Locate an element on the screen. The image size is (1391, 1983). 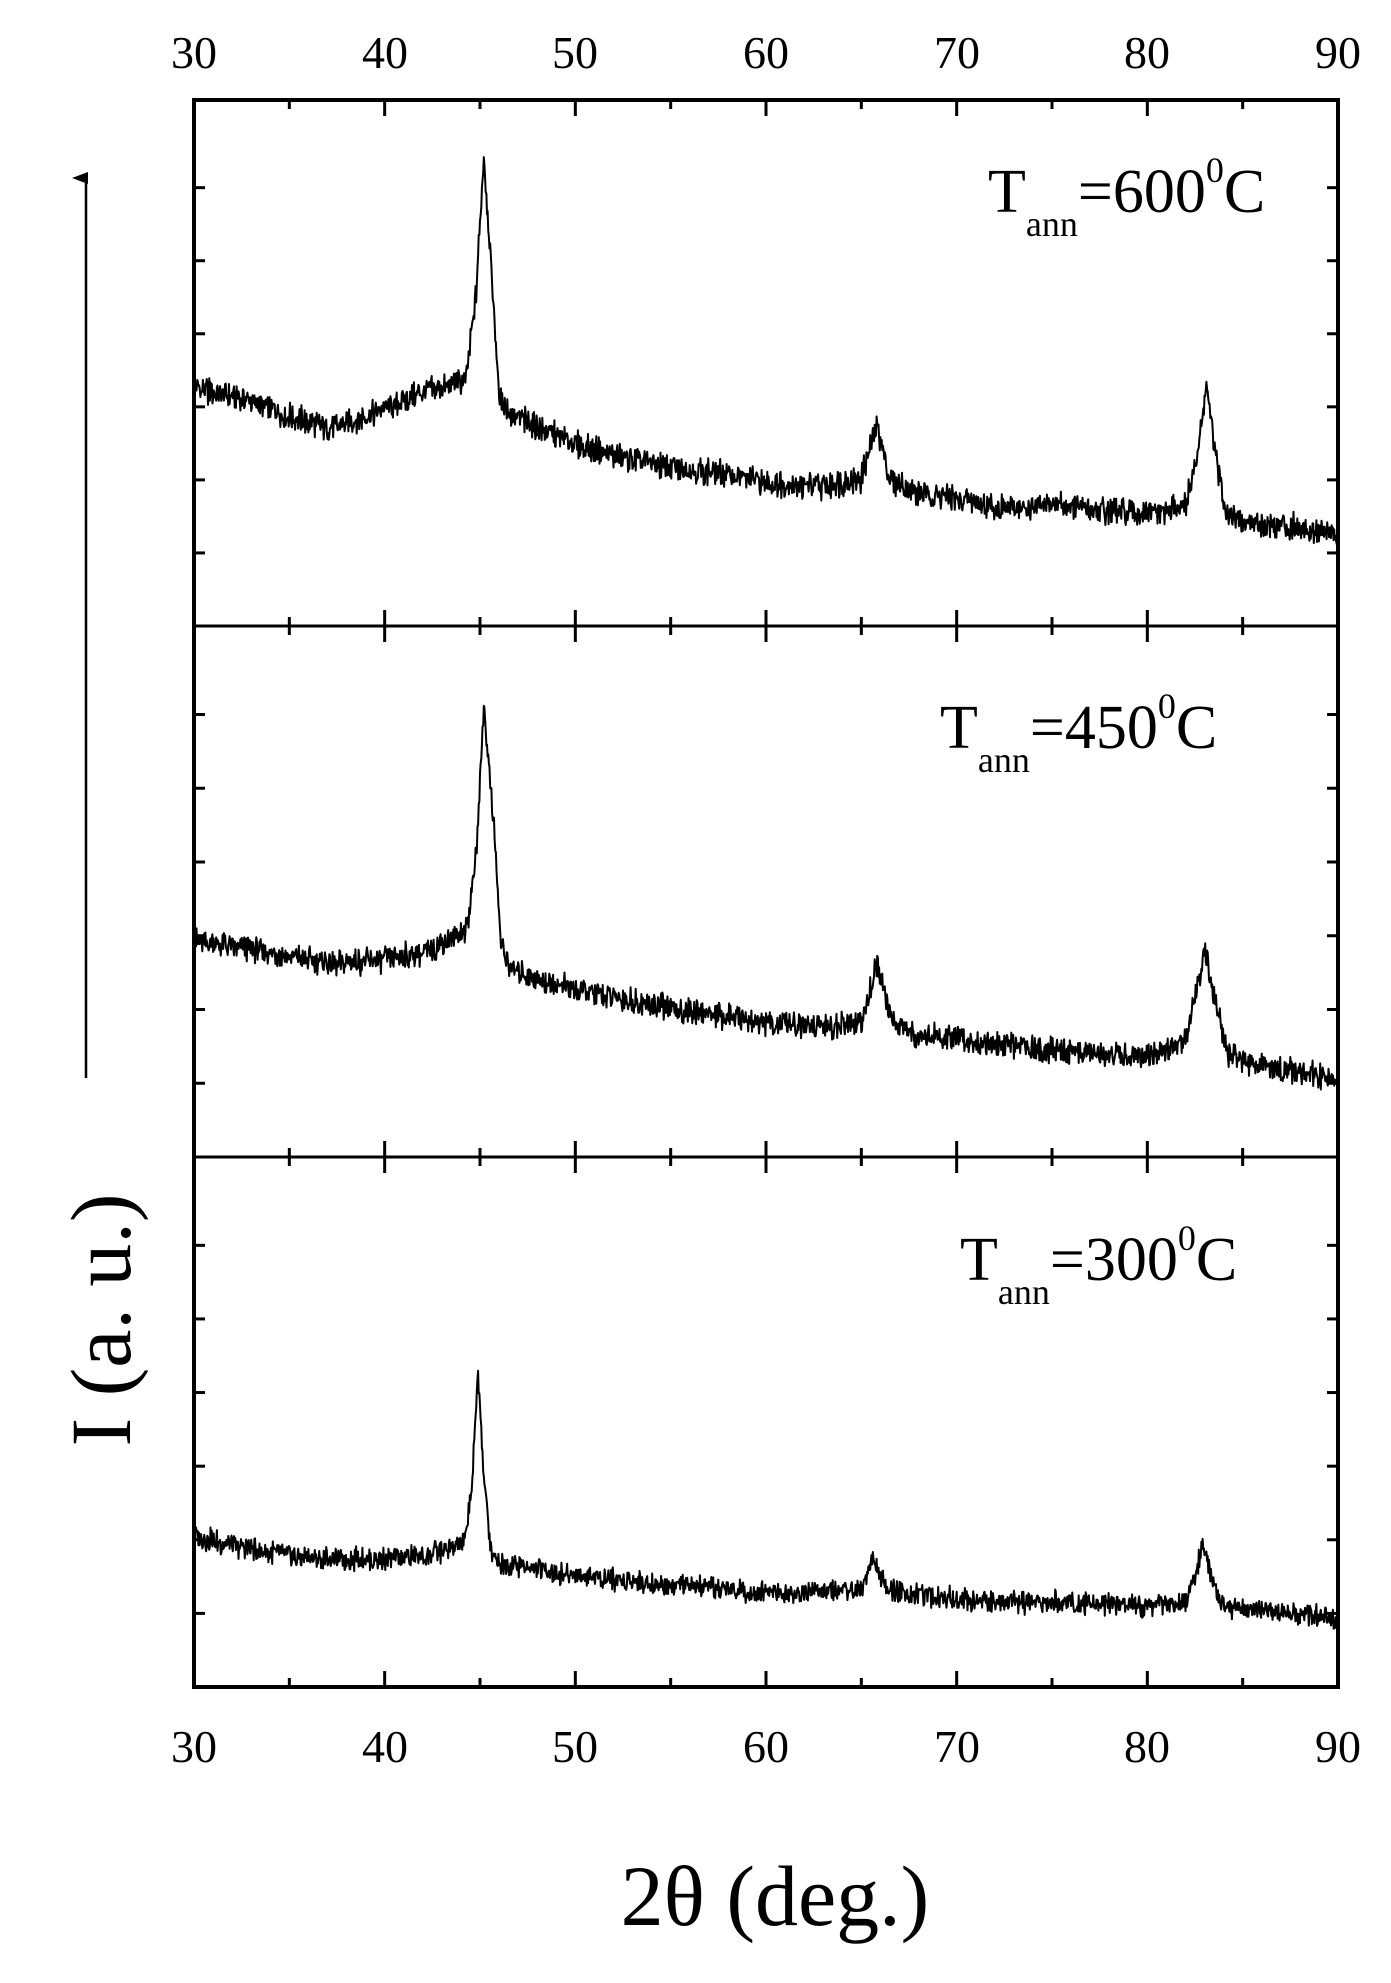
annotation-300-unit: C is located at coordinates (1216, 1260).